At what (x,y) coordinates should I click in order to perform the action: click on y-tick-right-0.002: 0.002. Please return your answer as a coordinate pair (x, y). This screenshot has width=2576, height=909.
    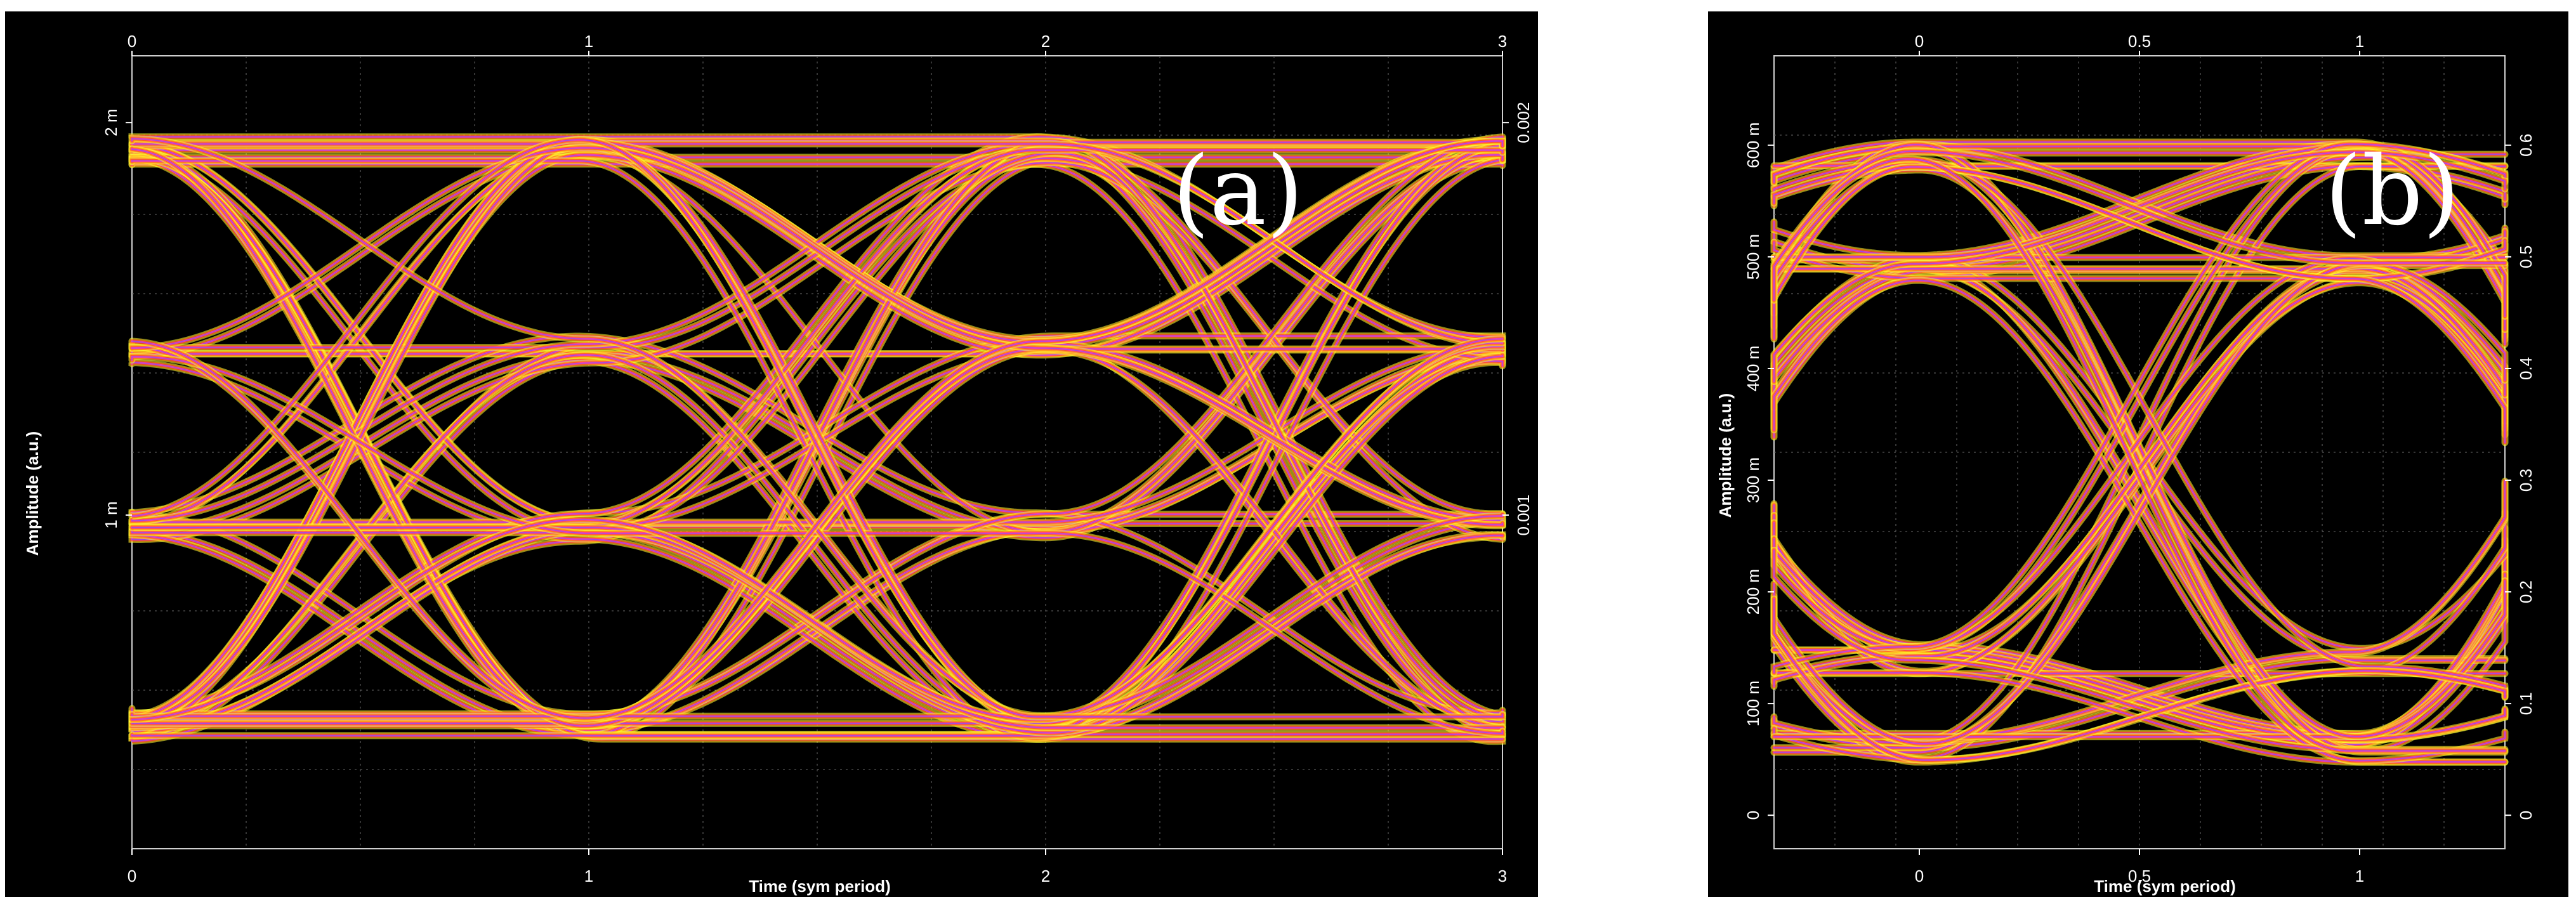
    Looking at the image, I should click on (1523, 123).